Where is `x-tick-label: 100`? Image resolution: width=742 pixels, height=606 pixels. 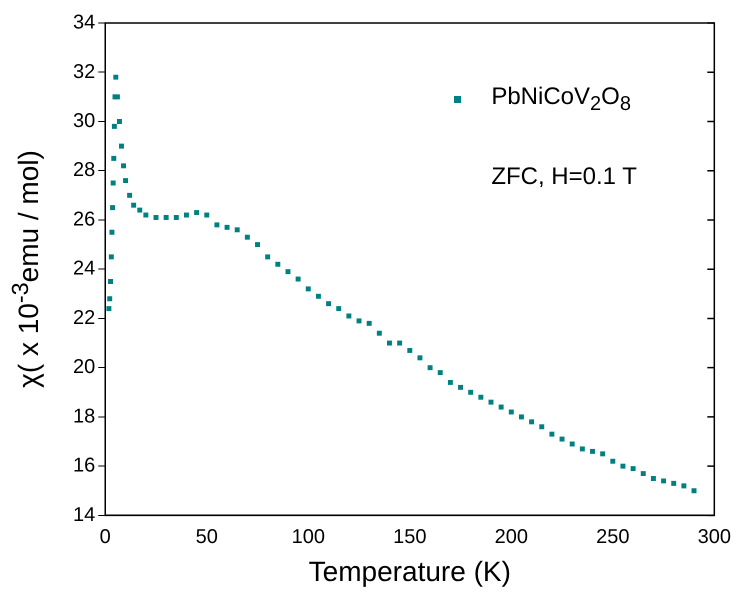 x-tick-label: 100 is located at coordinates (308, 537).